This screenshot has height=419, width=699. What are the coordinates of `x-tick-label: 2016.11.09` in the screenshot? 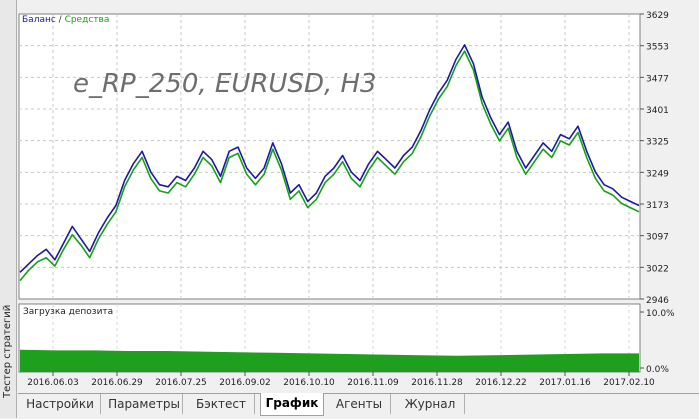 It's located at (373, 383).